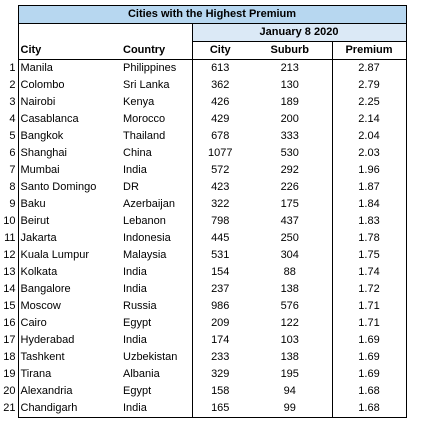 This screenshot has width=436, height=440. I want to click on cell-suburb: 213, so click(289, 68).